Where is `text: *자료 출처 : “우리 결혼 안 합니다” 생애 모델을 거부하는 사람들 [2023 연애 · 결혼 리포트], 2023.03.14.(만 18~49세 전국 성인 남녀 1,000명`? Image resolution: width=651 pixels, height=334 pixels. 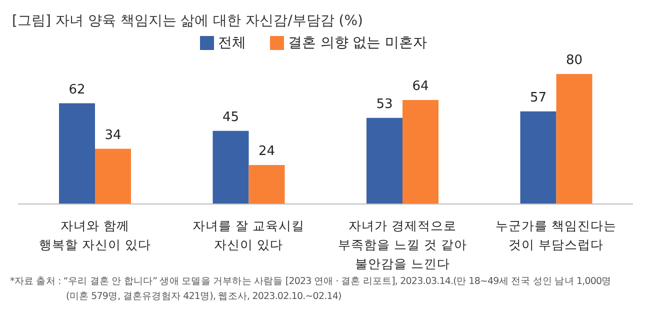 text: *자료 출처 : “우리 결혼 안 합니다” 생애 모델을 거부하는 사람들 [2023 연애 · 결혼 리포트], 2023.03.14.(만 18~49세 전국 성인 남녀 1,000명 is located at coordinates (310, 282).